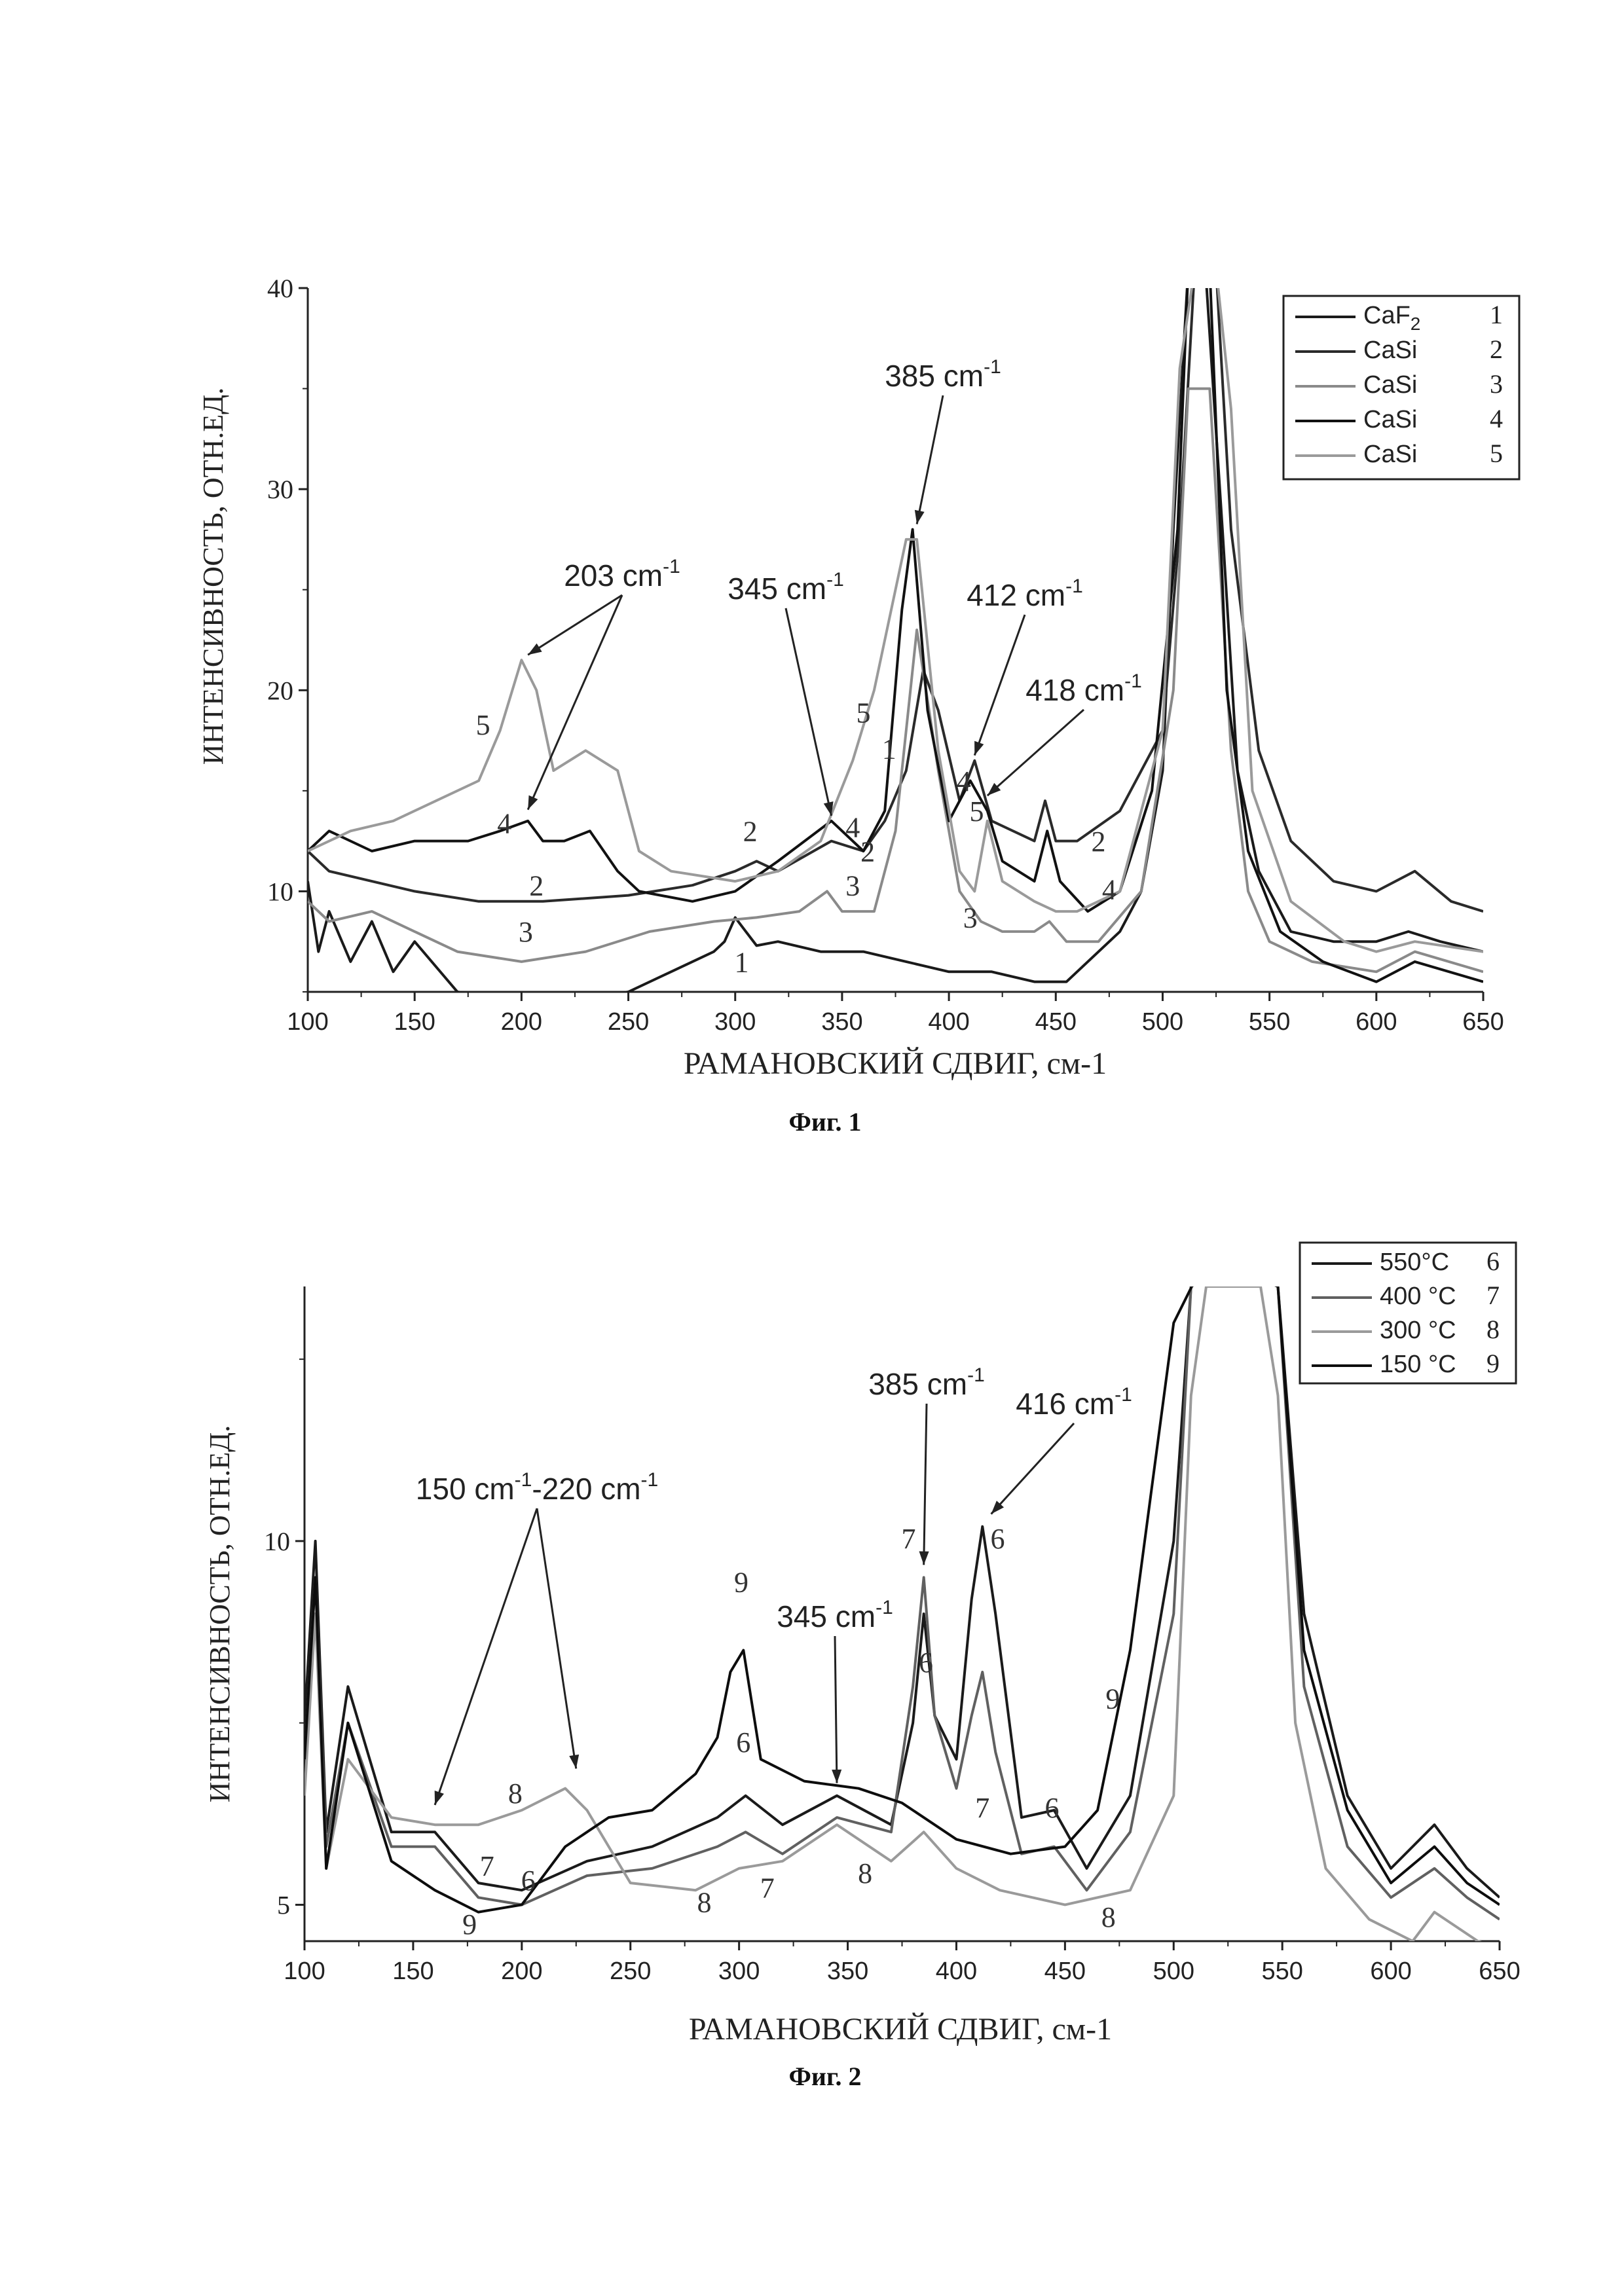  I want to click on y-tick-label: 30, so click(280, 489).